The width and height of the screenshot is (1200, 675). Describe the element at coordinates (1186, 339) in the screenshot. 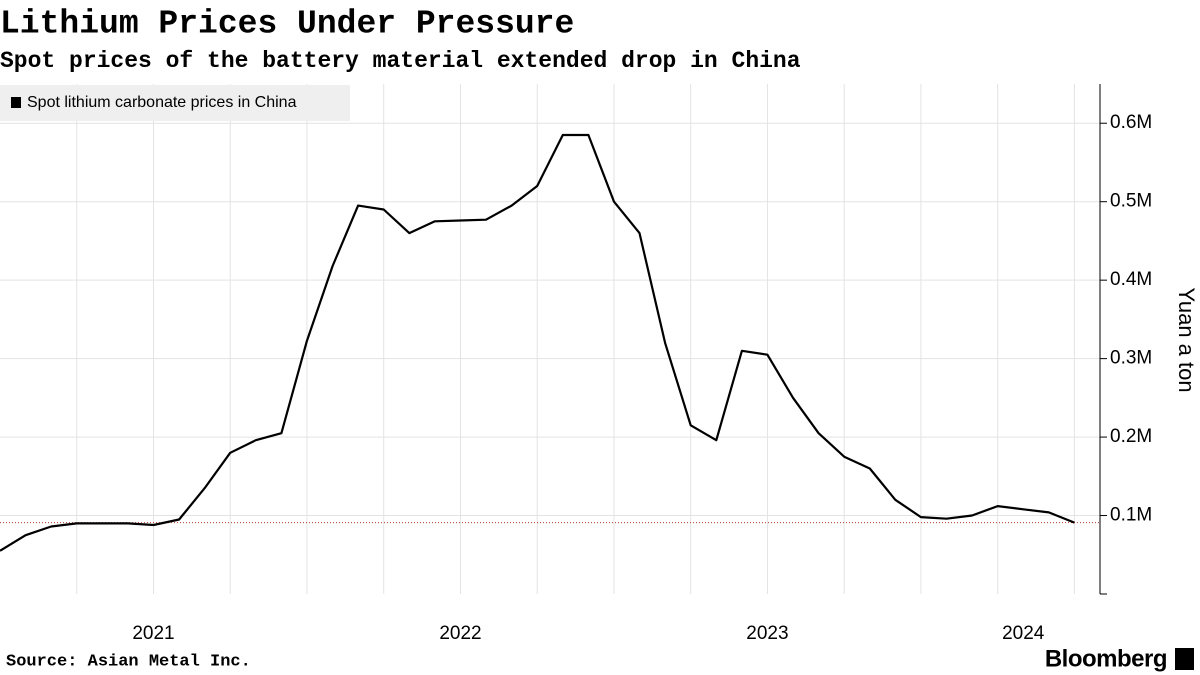

I see `y-axis-title: Yuan a ton` at that location.